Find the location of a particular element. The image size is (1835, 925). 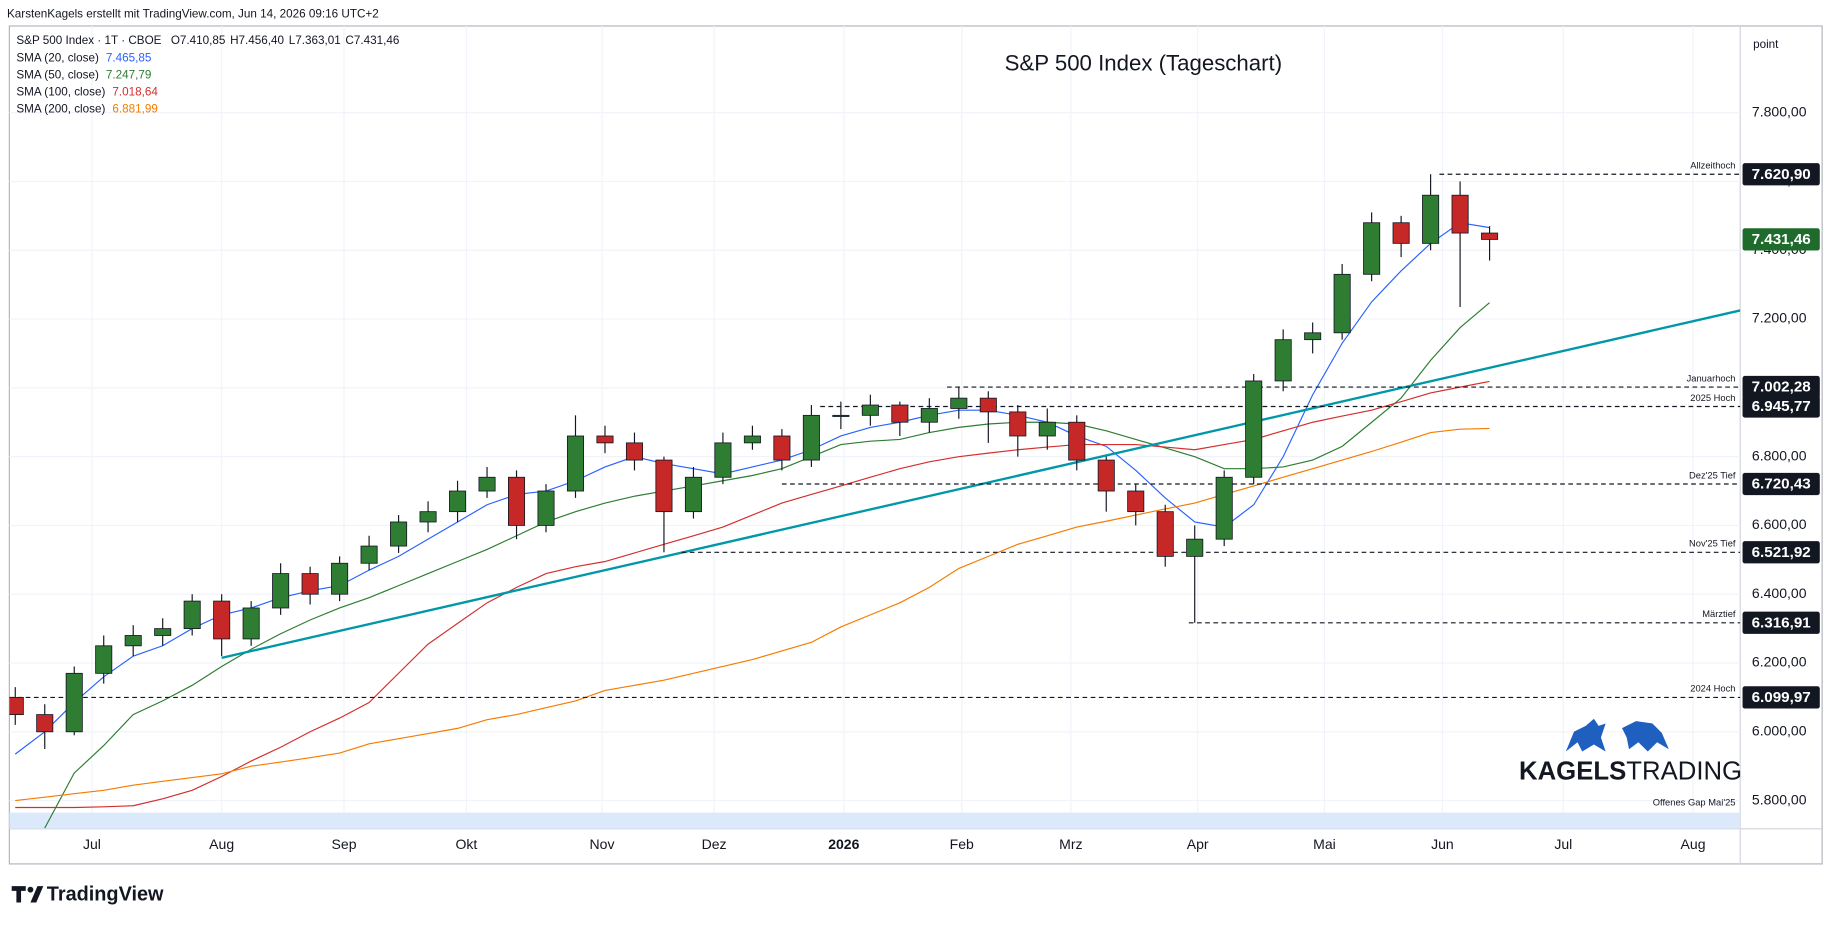

x-tick-label: Sep is located at coordinates (344, 844).